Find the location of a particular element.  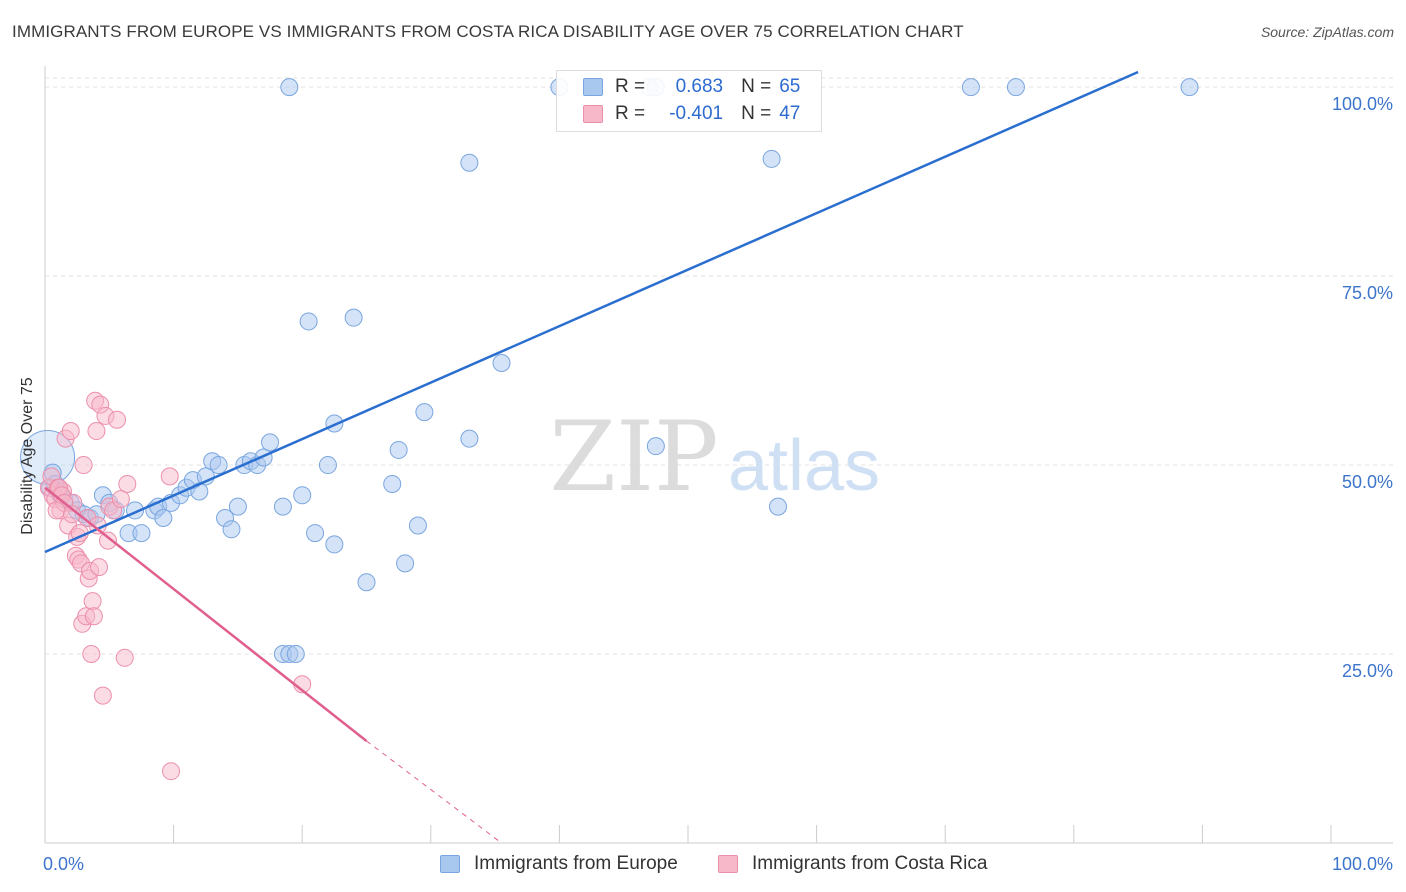

legend-item-costa-rica: Immigrants from Costa Rica is located at coordinates (852, 864).